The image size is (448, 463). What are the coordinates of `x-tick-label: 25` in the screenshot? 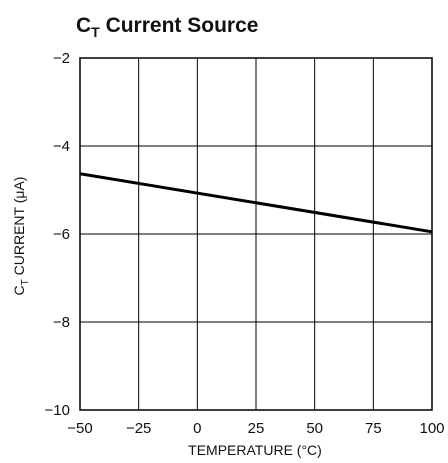 It's located at (256, 428).